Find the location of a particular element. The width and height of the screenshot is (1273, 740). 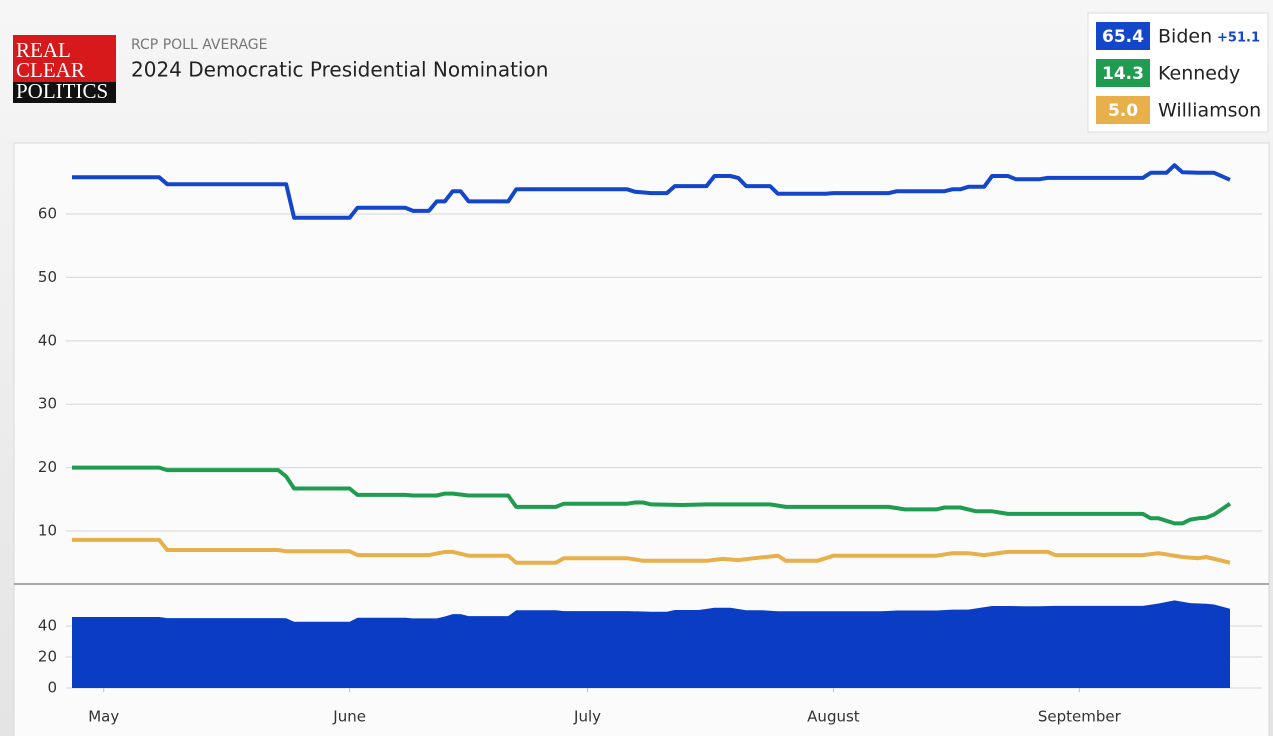

logo: REAL CLEAR POLITICS is located at coordinates (64, 69).